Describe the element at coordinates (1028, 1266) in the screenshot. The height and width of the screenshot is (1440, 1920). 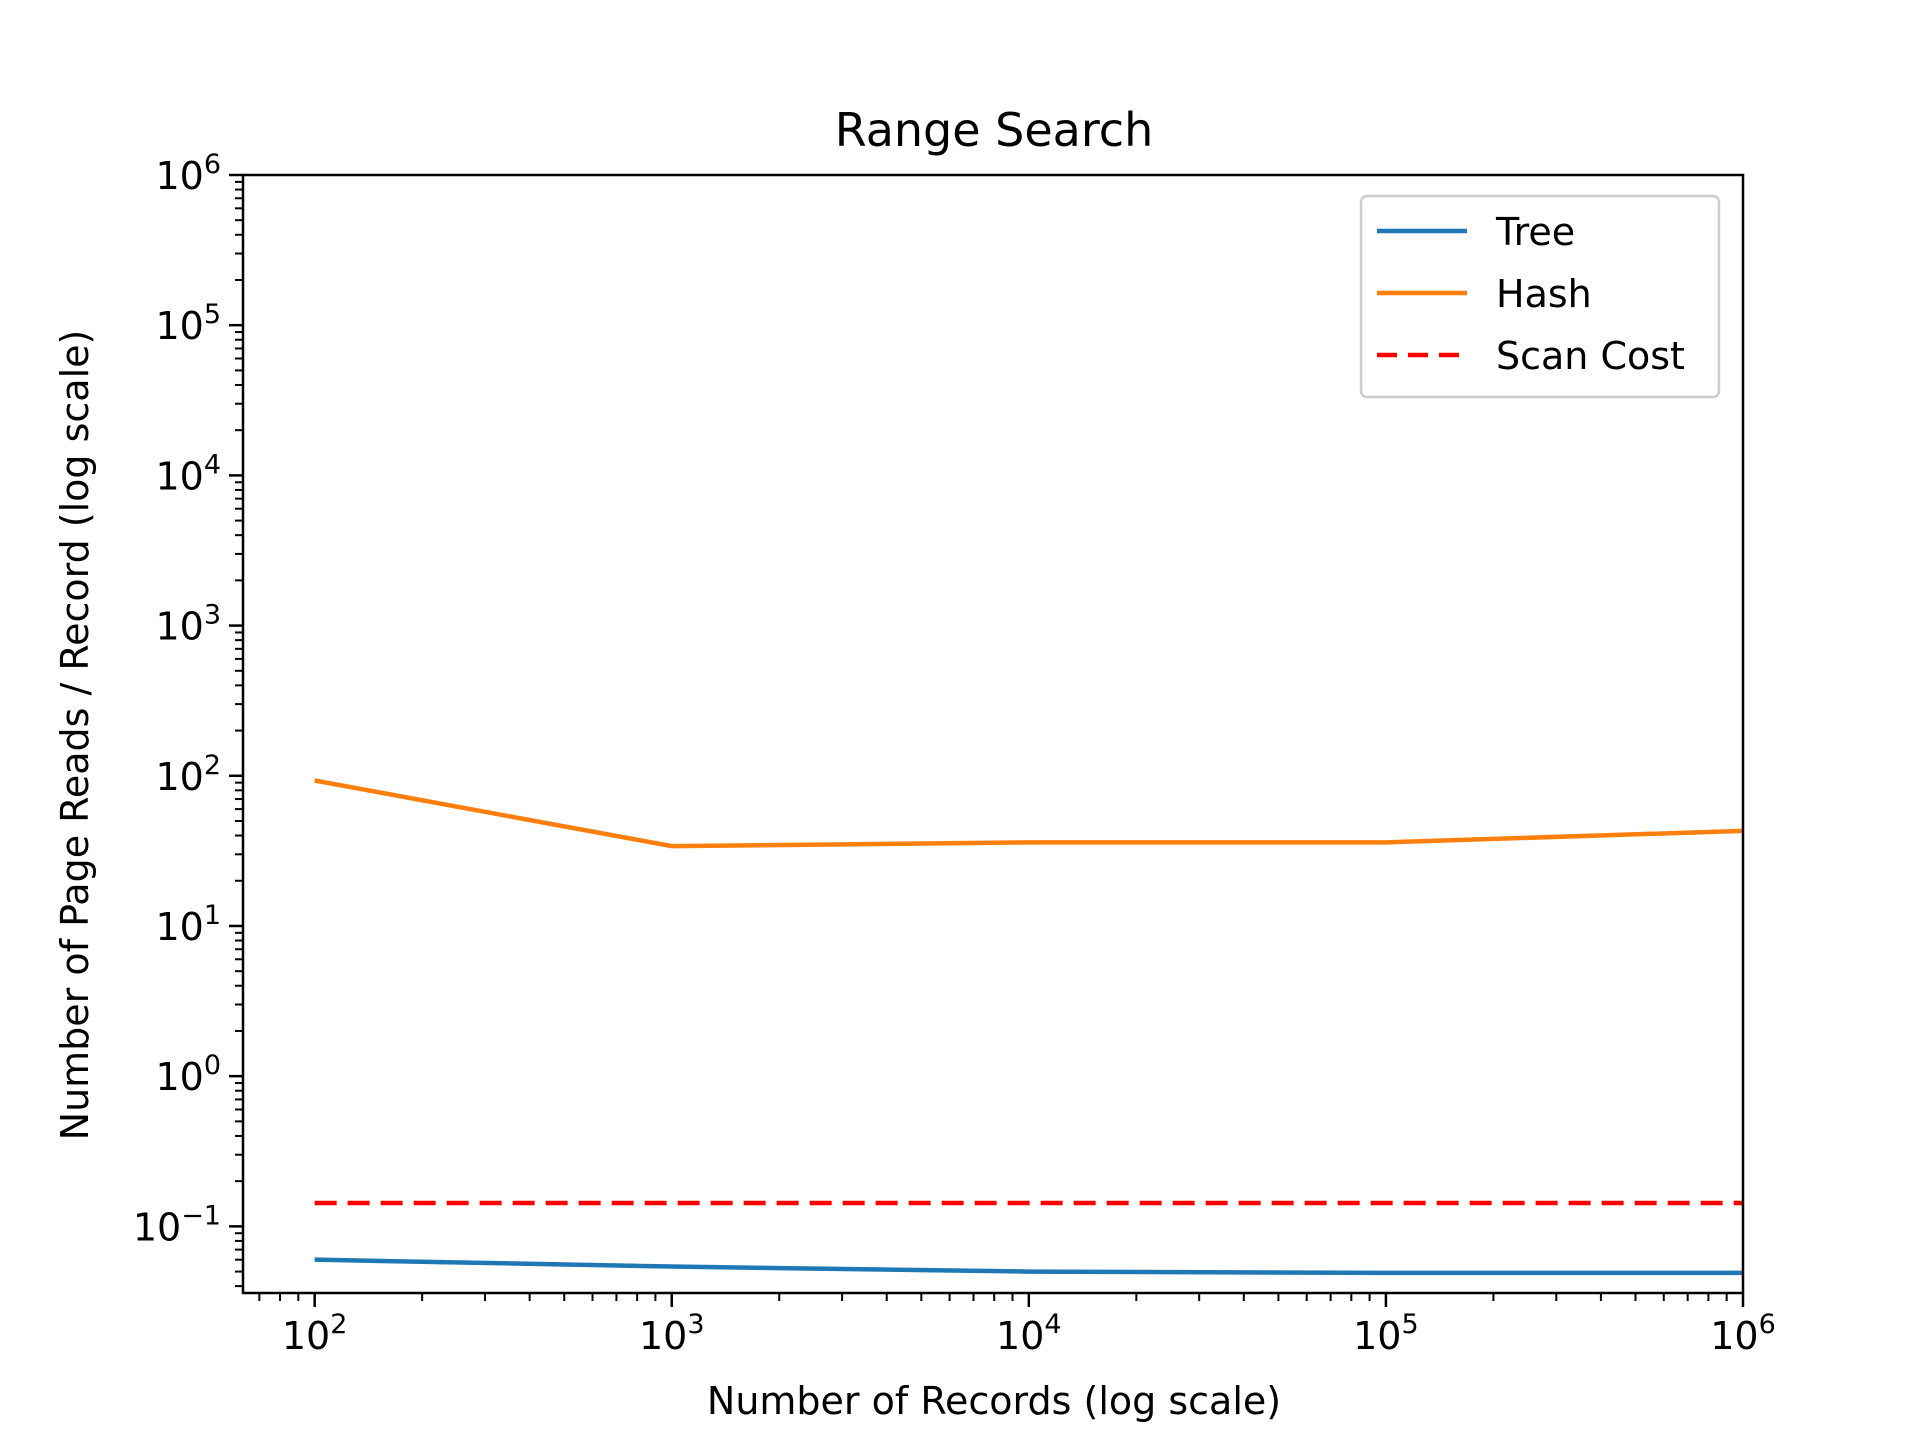
I see `series-line-tree` at that location.